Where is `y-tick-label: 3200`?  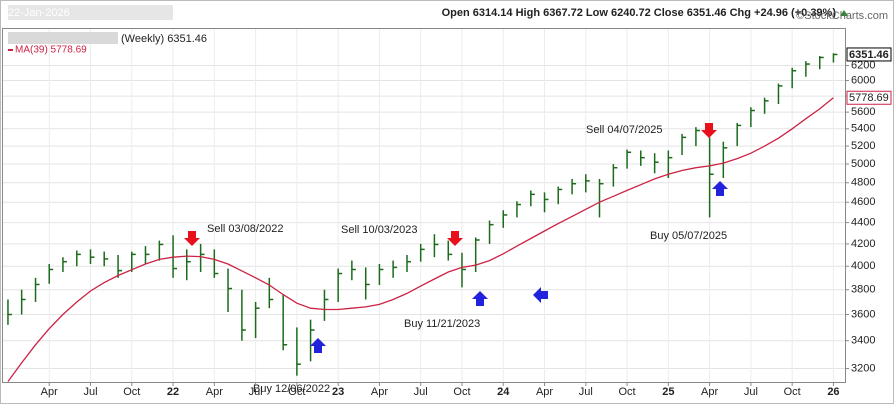
y-tick-label: 3200 is located at coordinates (863, 368).